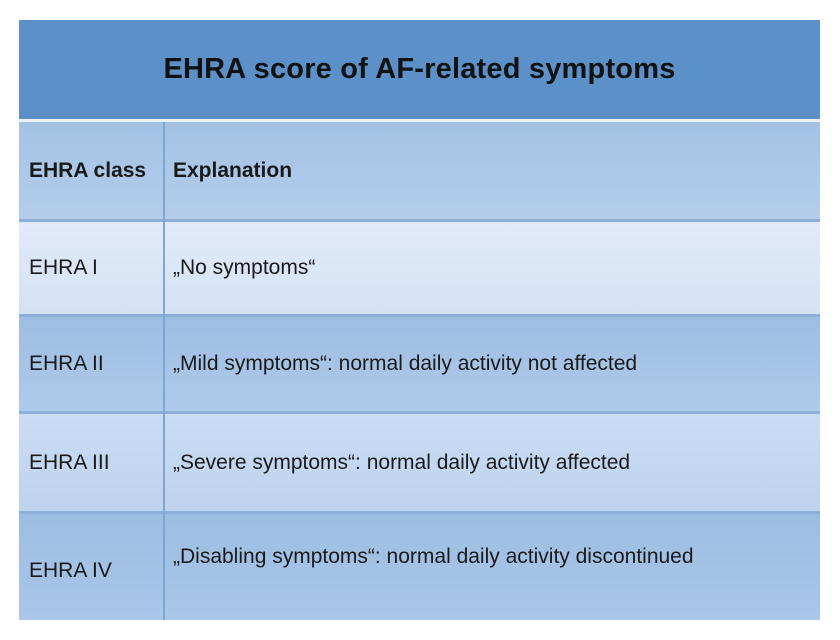  What do you see at coordinates (491, 268) in the screenshot?
I see `explanation-cell: „No symptoms“` at bounding box center [491, 268].